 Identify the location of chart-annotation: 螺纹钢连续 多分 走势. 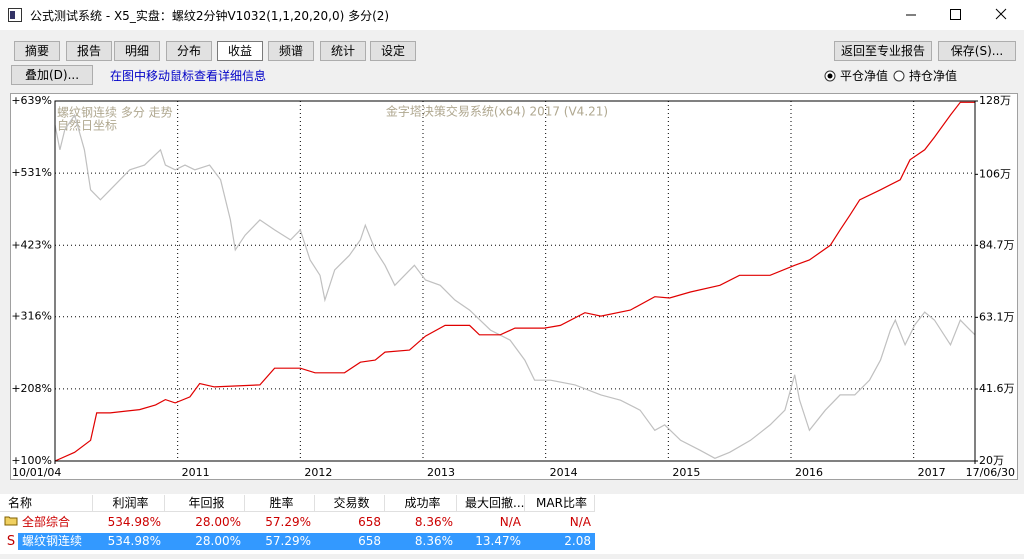
(115, 112).